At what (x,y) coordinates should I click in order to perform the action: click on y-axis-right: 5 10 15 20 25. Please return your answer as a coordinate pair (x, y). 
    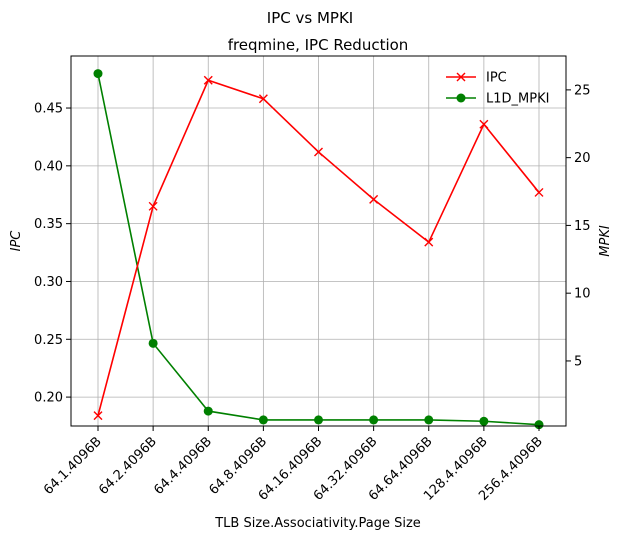
    Looking at the image, I should click on (578, 226).